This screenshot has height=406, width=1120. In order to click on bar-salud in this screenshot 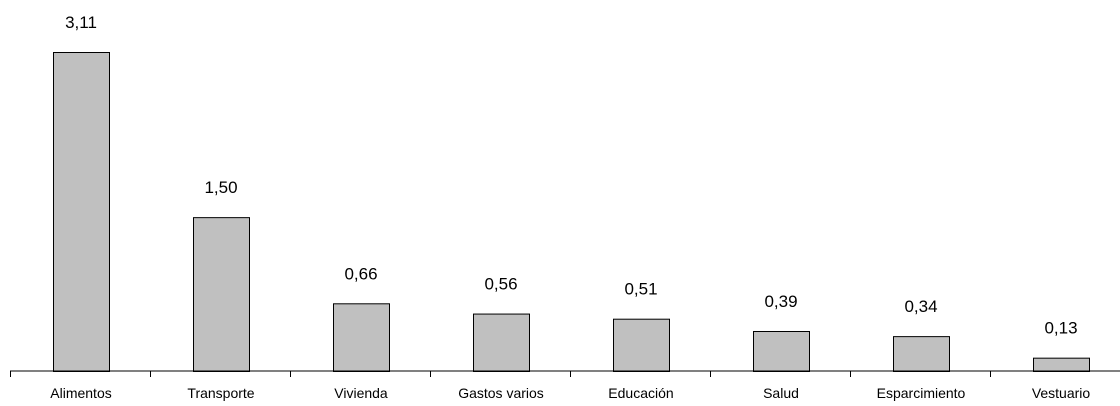, I will do `click(781, 351)`.